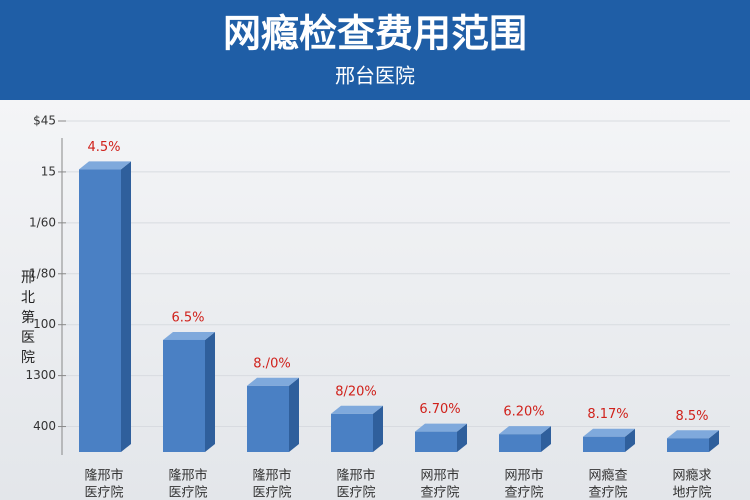 The height and width of the screenshot is (500, 750). I want to click on y-tick-label: 400, so click(44, 426).